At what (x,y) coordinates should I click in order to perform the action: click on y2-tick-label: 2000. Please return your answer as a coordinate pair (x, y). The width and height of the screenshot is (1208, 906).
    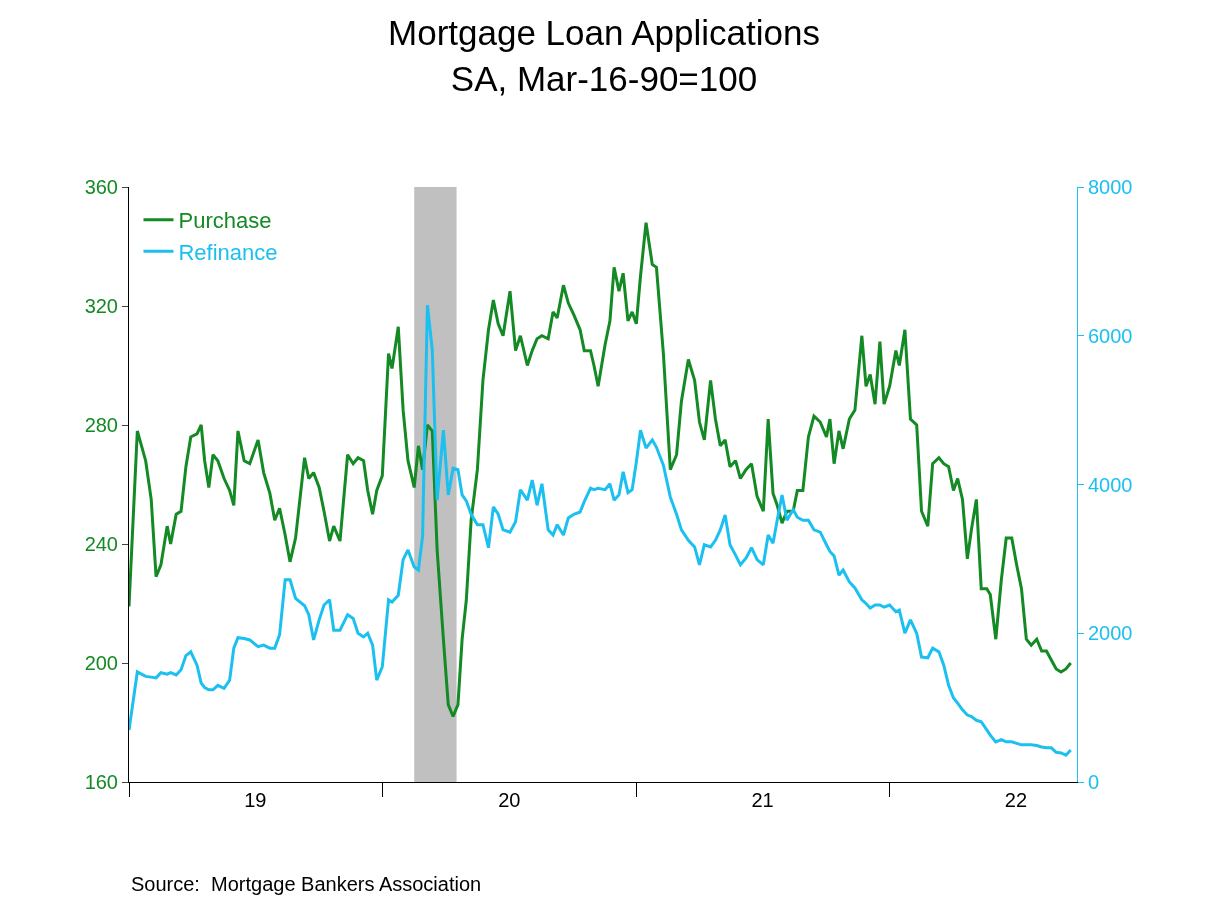
    Looking at the image, I should click on (1110, 633).